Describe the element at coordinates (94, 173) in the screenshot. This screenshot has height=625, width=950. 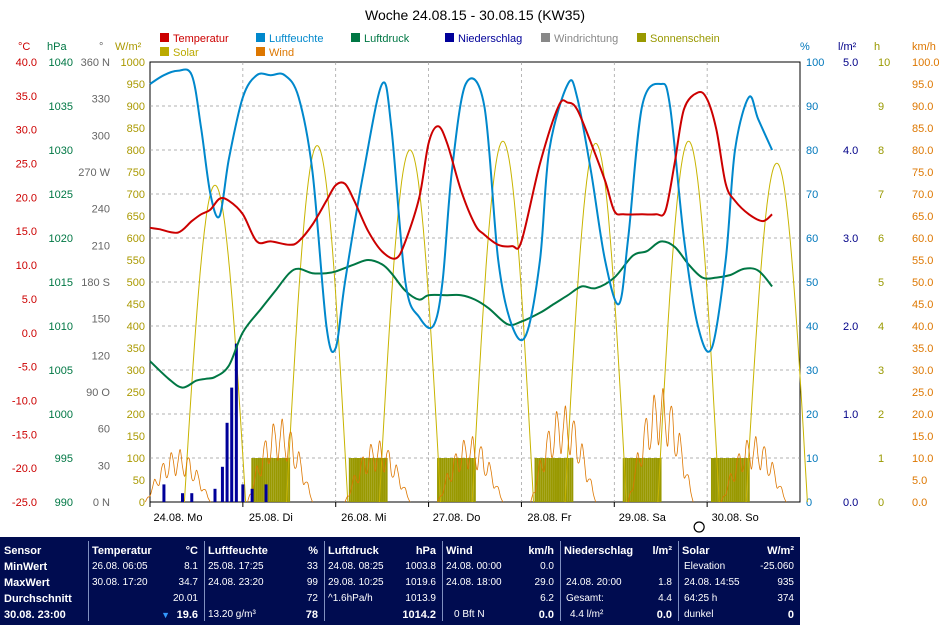
I see `direction-axis-tick-label: 270 W` at that location.